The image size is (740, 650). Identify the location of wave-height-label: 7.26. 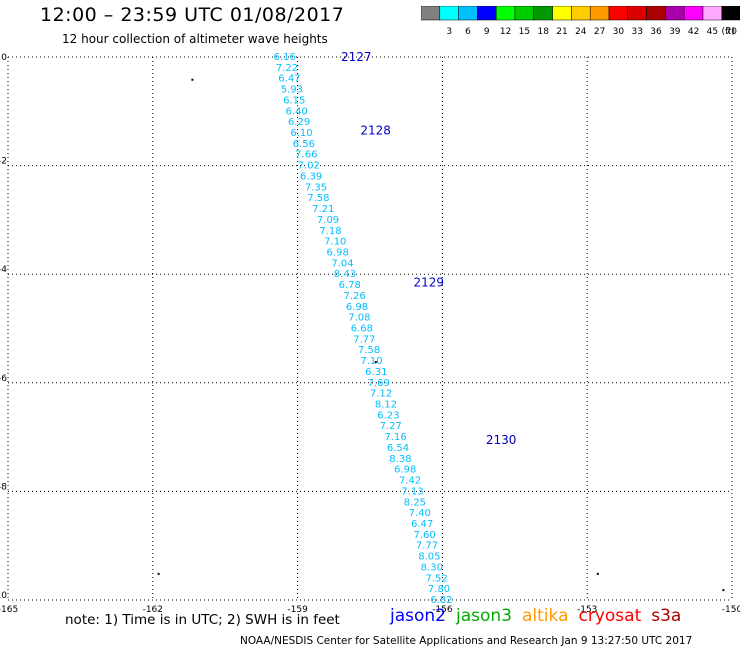
(354, 296).